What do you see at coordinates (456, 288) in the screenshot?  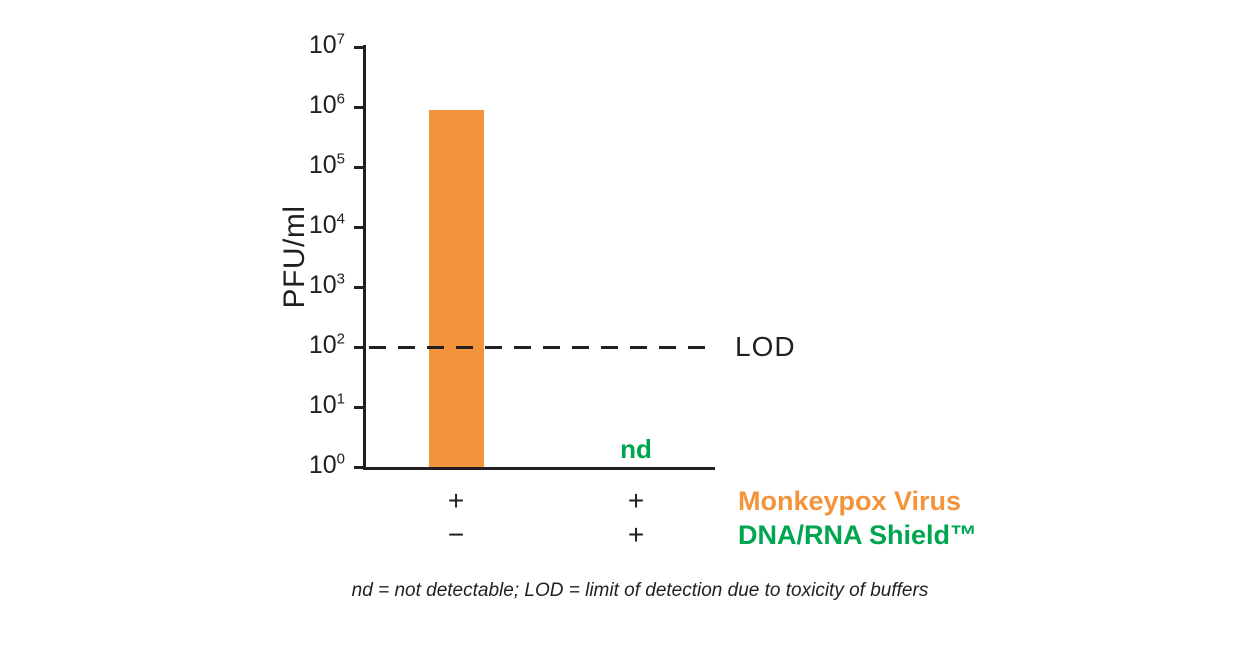 I see `bar-monkeypox-virus` at bounding box center [456, 288].